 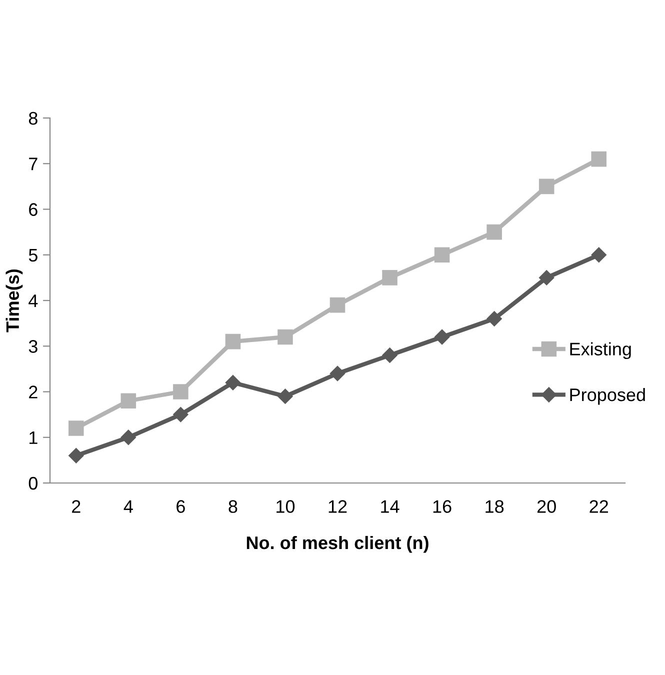 I want to click on y-tick-label: 4, so click(x=33, y=301).